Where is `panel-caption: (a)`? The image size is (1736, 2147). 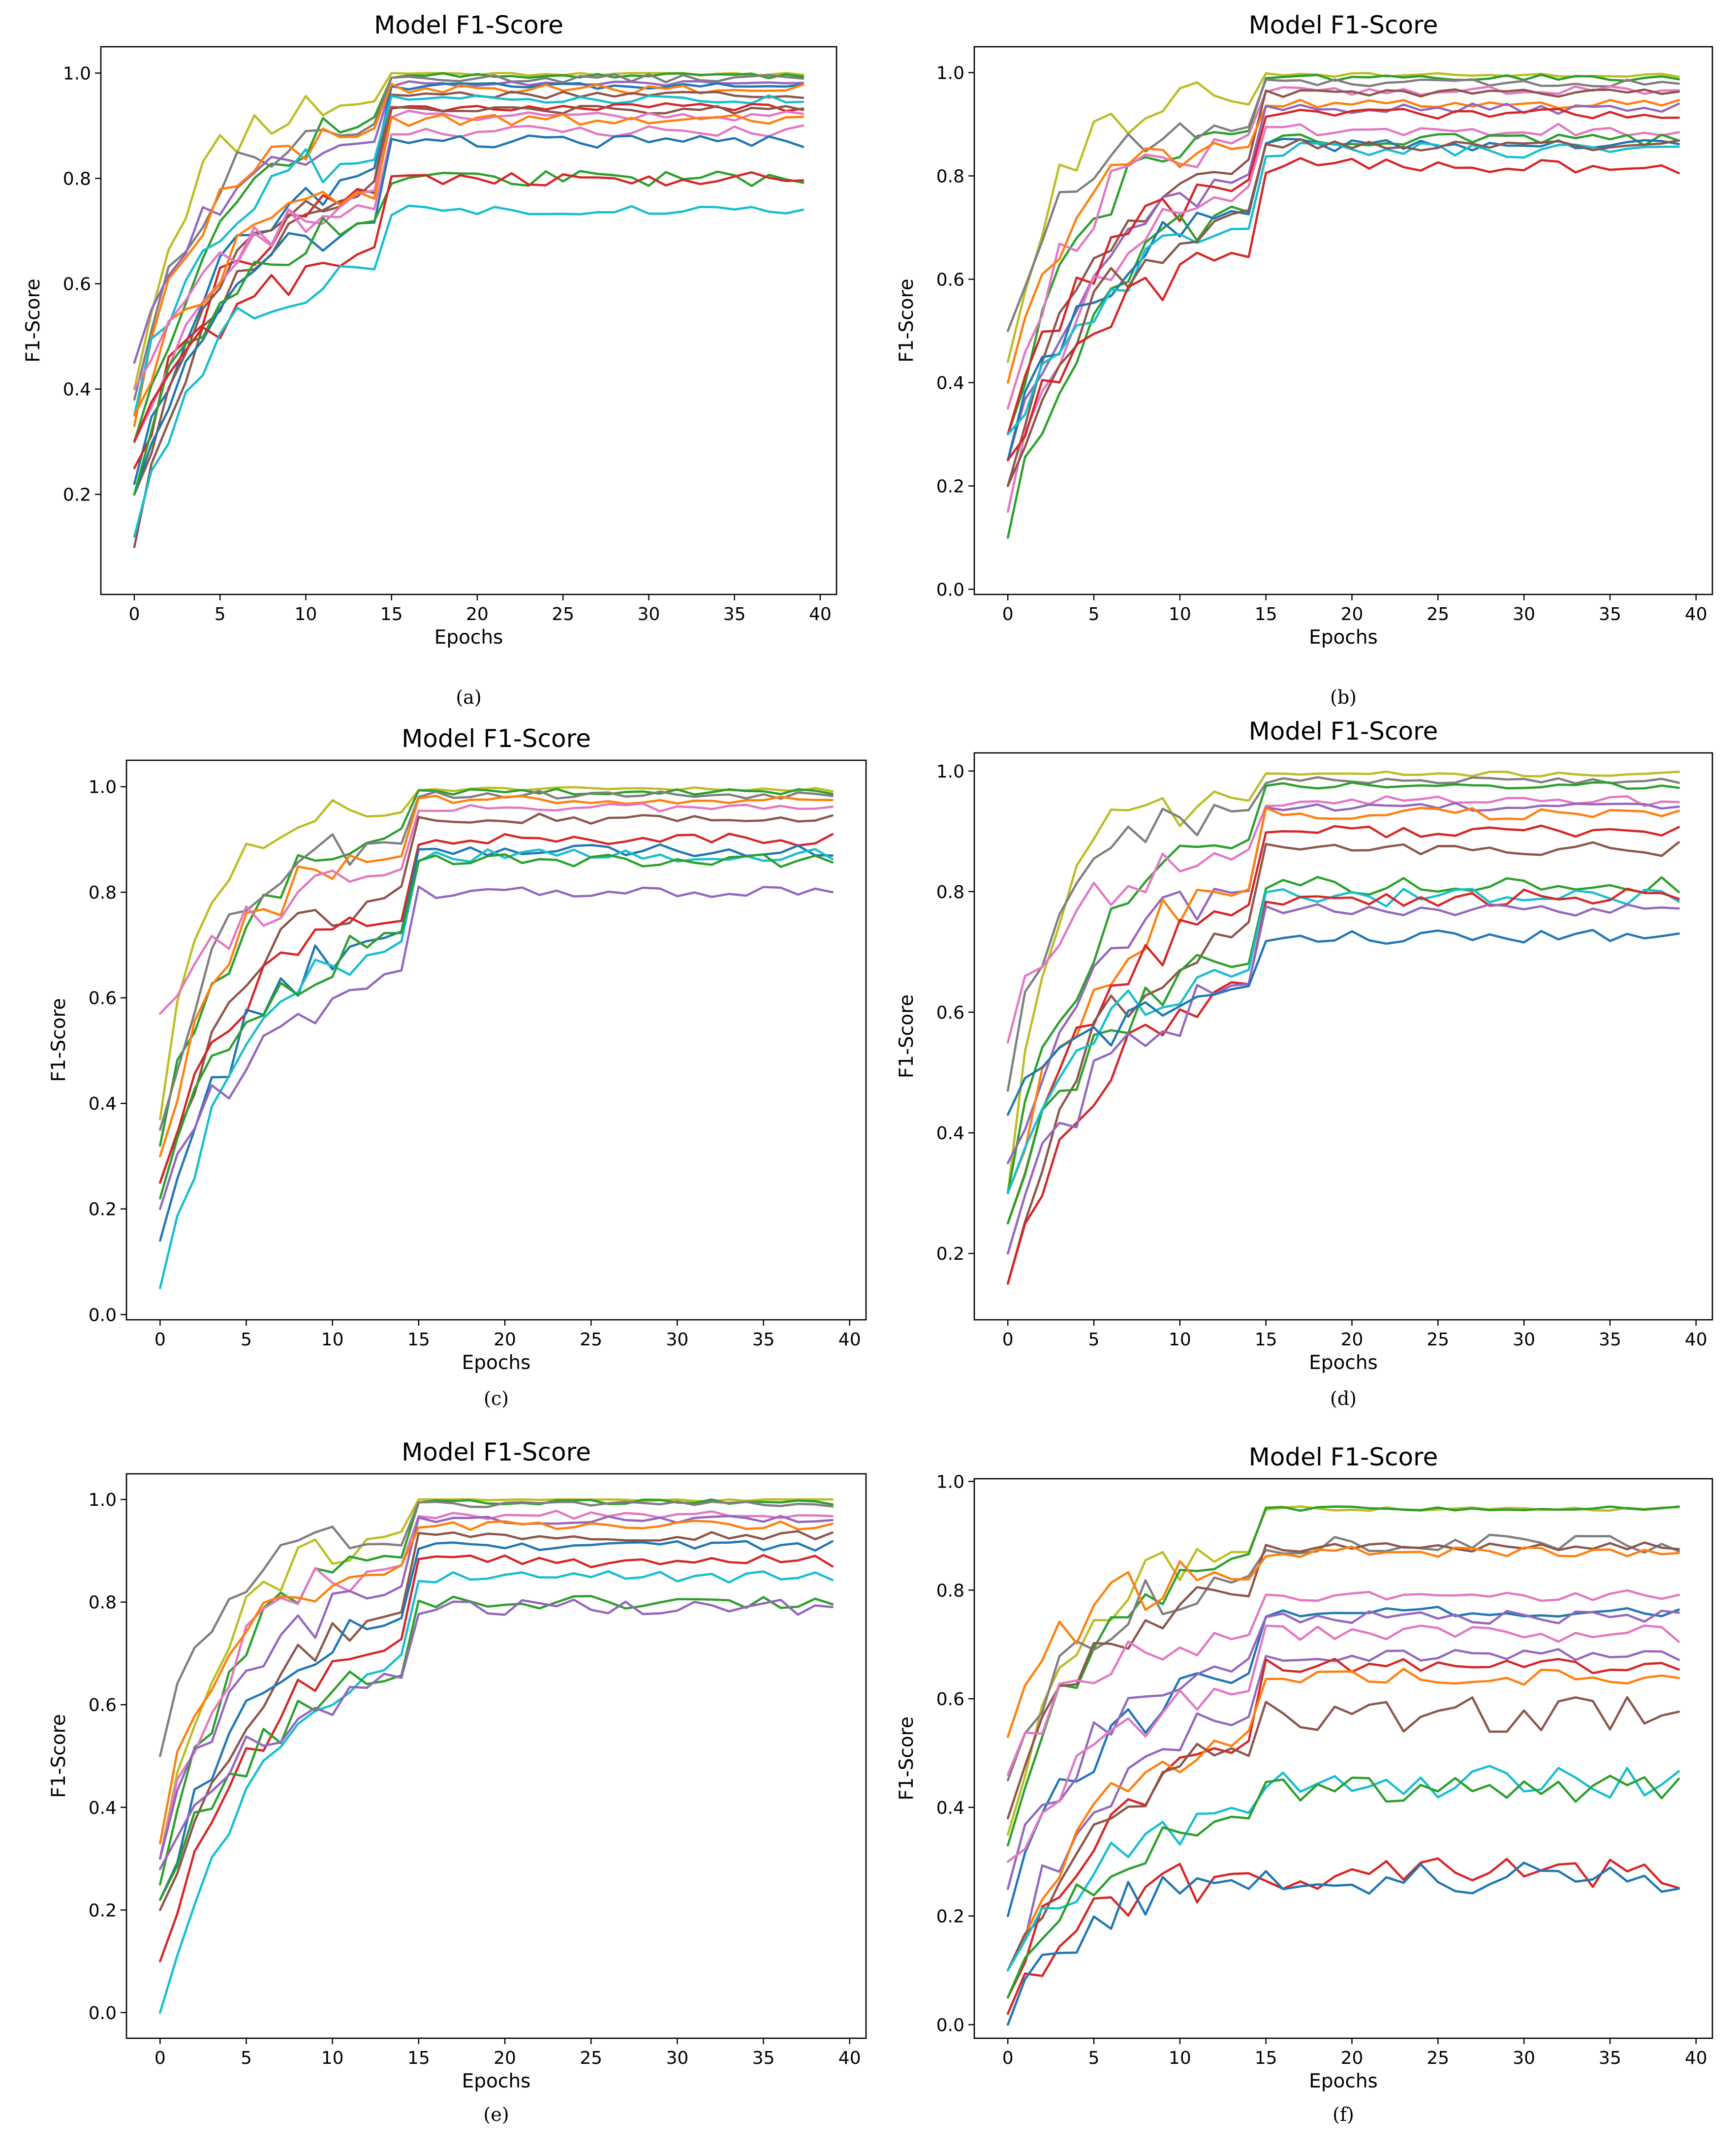
panel-caption: (a) is located at coordinates (468, 697).